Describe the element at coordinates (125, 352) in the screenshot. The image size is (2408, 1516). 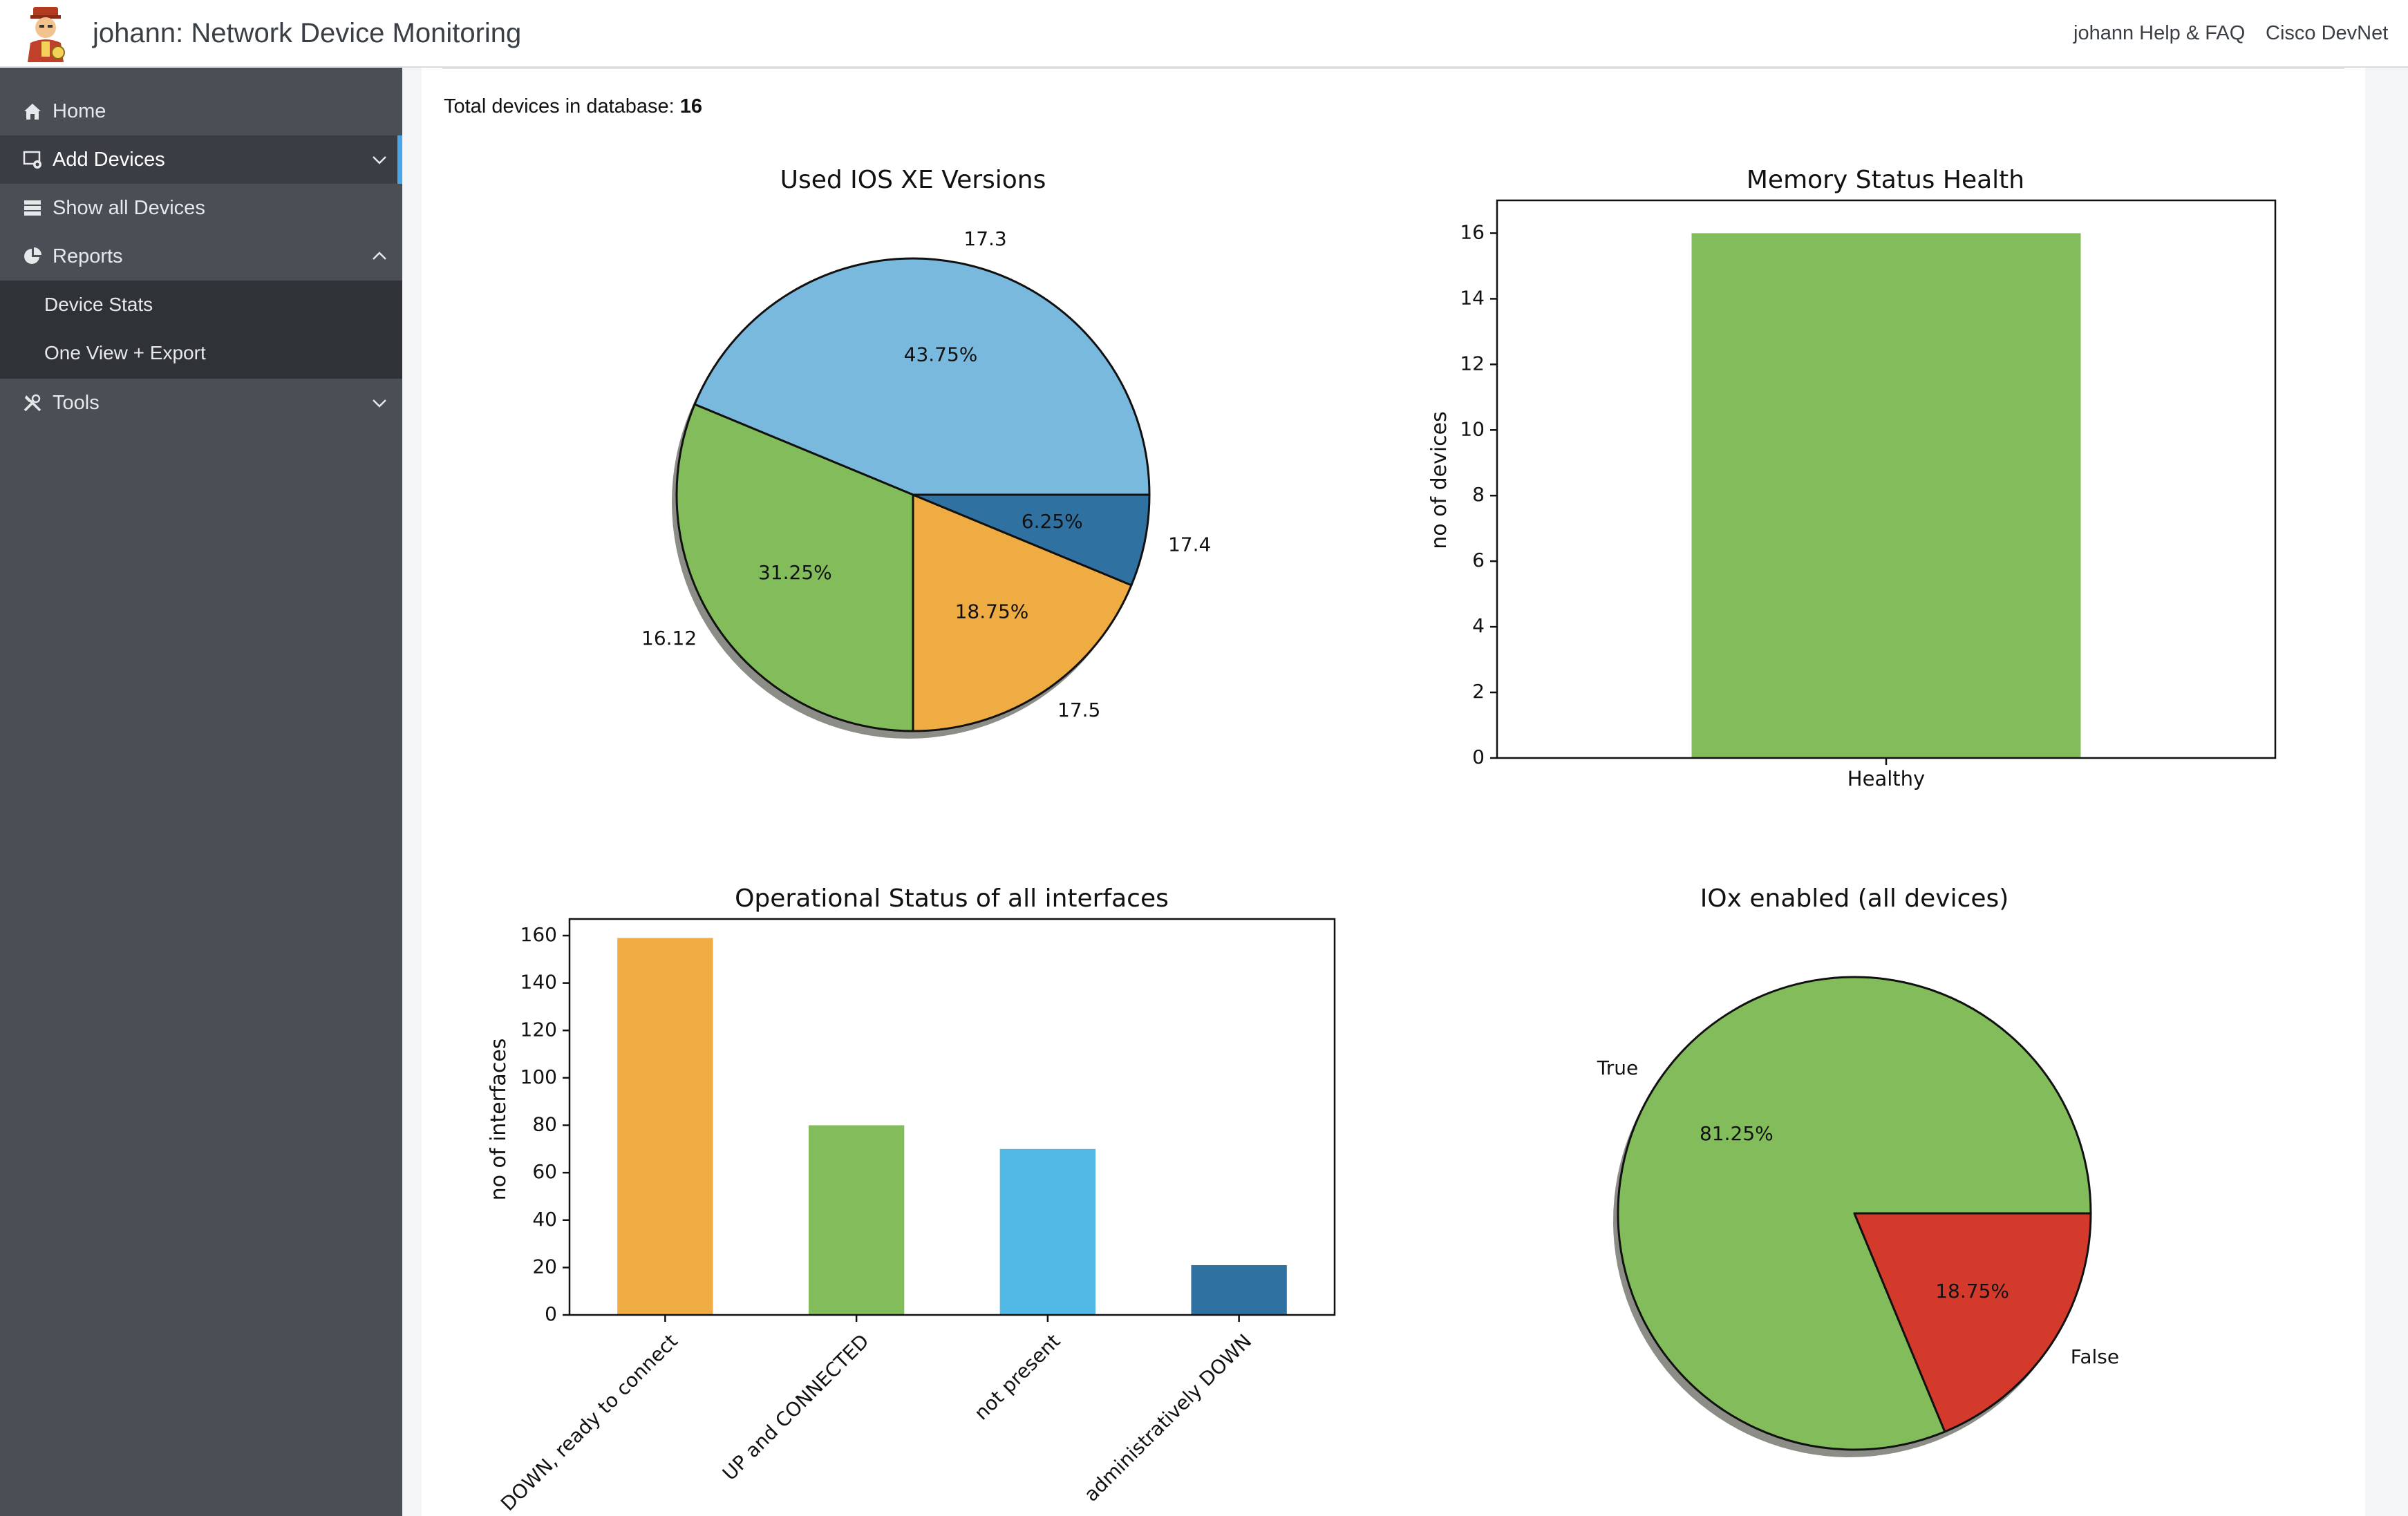
I see `sidebar-item-label: One View + Export` at that location.